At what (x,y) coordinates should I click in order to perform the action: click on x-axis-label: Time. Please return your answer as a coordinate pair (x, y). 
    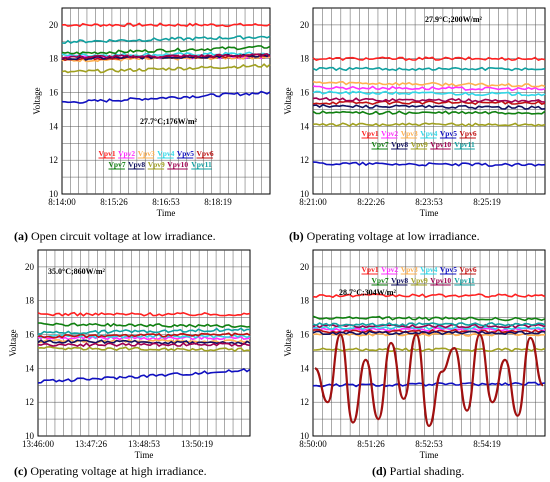
    Looking at the image, I should click on (429, 455).